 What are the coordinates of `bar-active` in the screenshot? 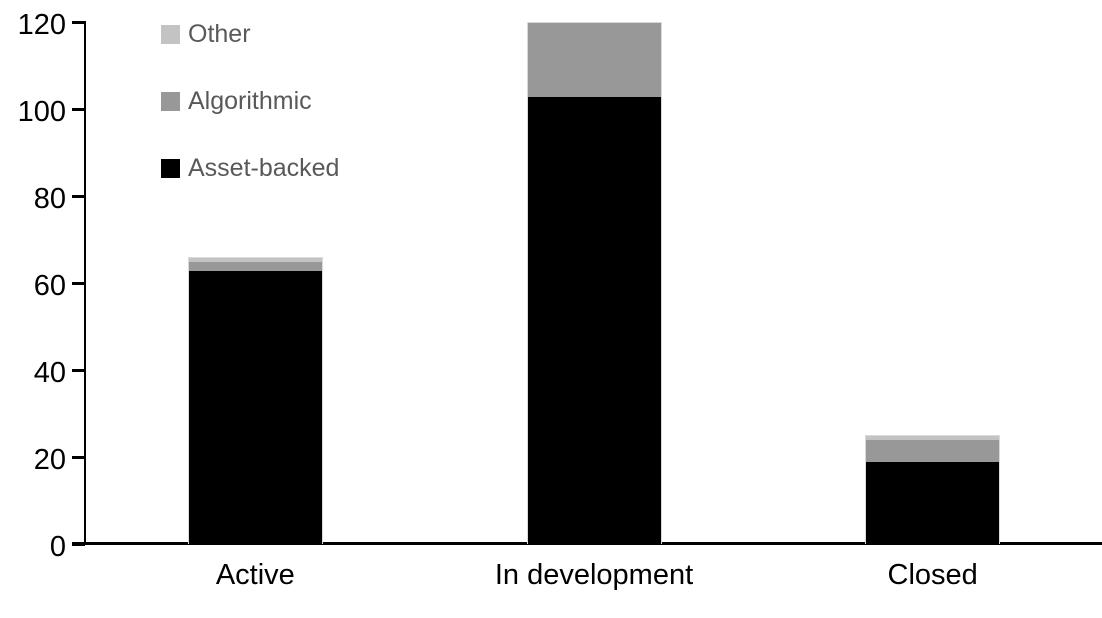 It's located at (255, 400).